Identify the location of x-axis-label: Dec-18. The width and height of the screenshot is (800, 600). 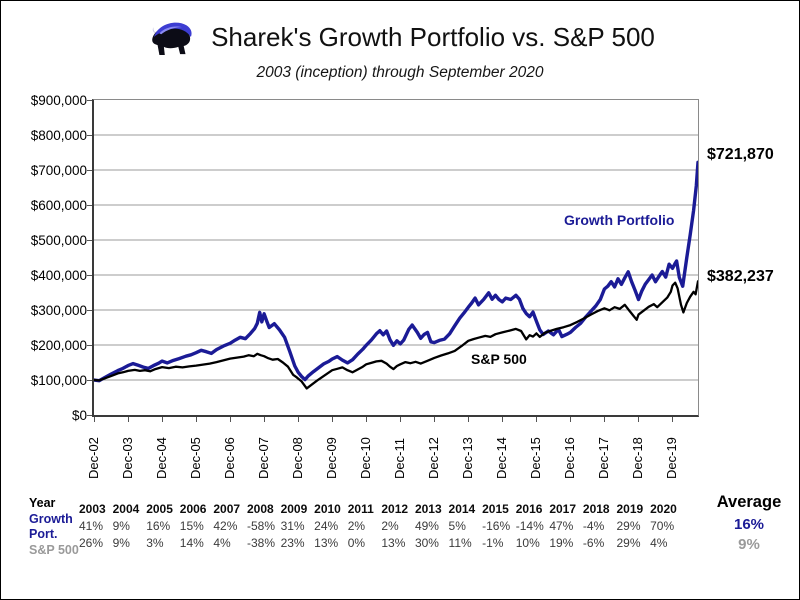
(638, 458).